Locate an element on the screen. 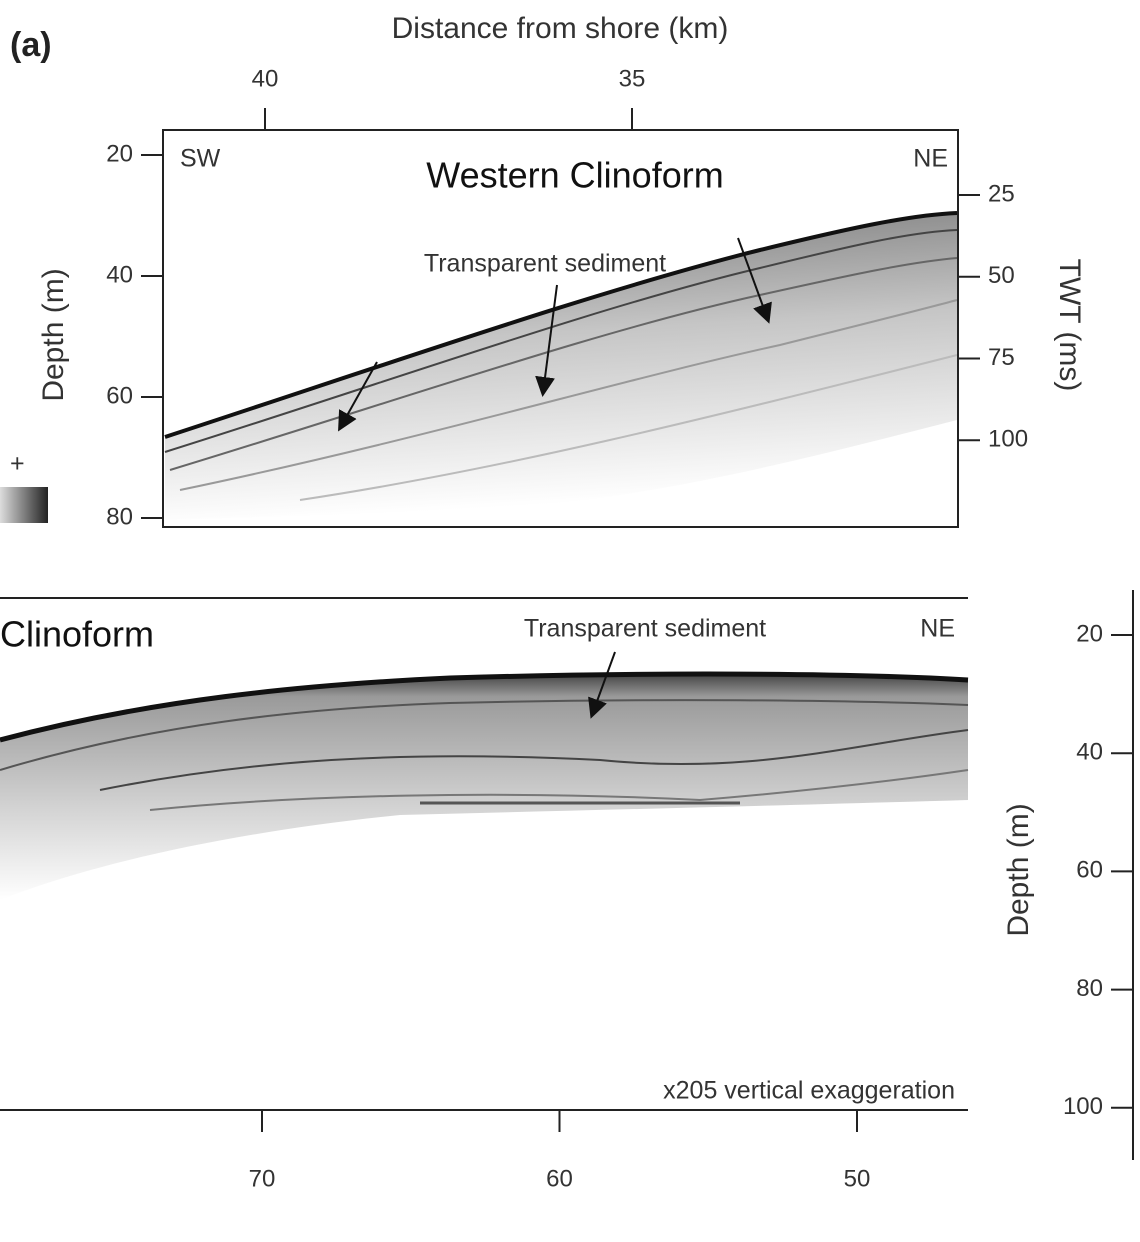 The width and height of the screenshot is (1140, 1242). panel-label: (a) is located at coordinates (31, 45).